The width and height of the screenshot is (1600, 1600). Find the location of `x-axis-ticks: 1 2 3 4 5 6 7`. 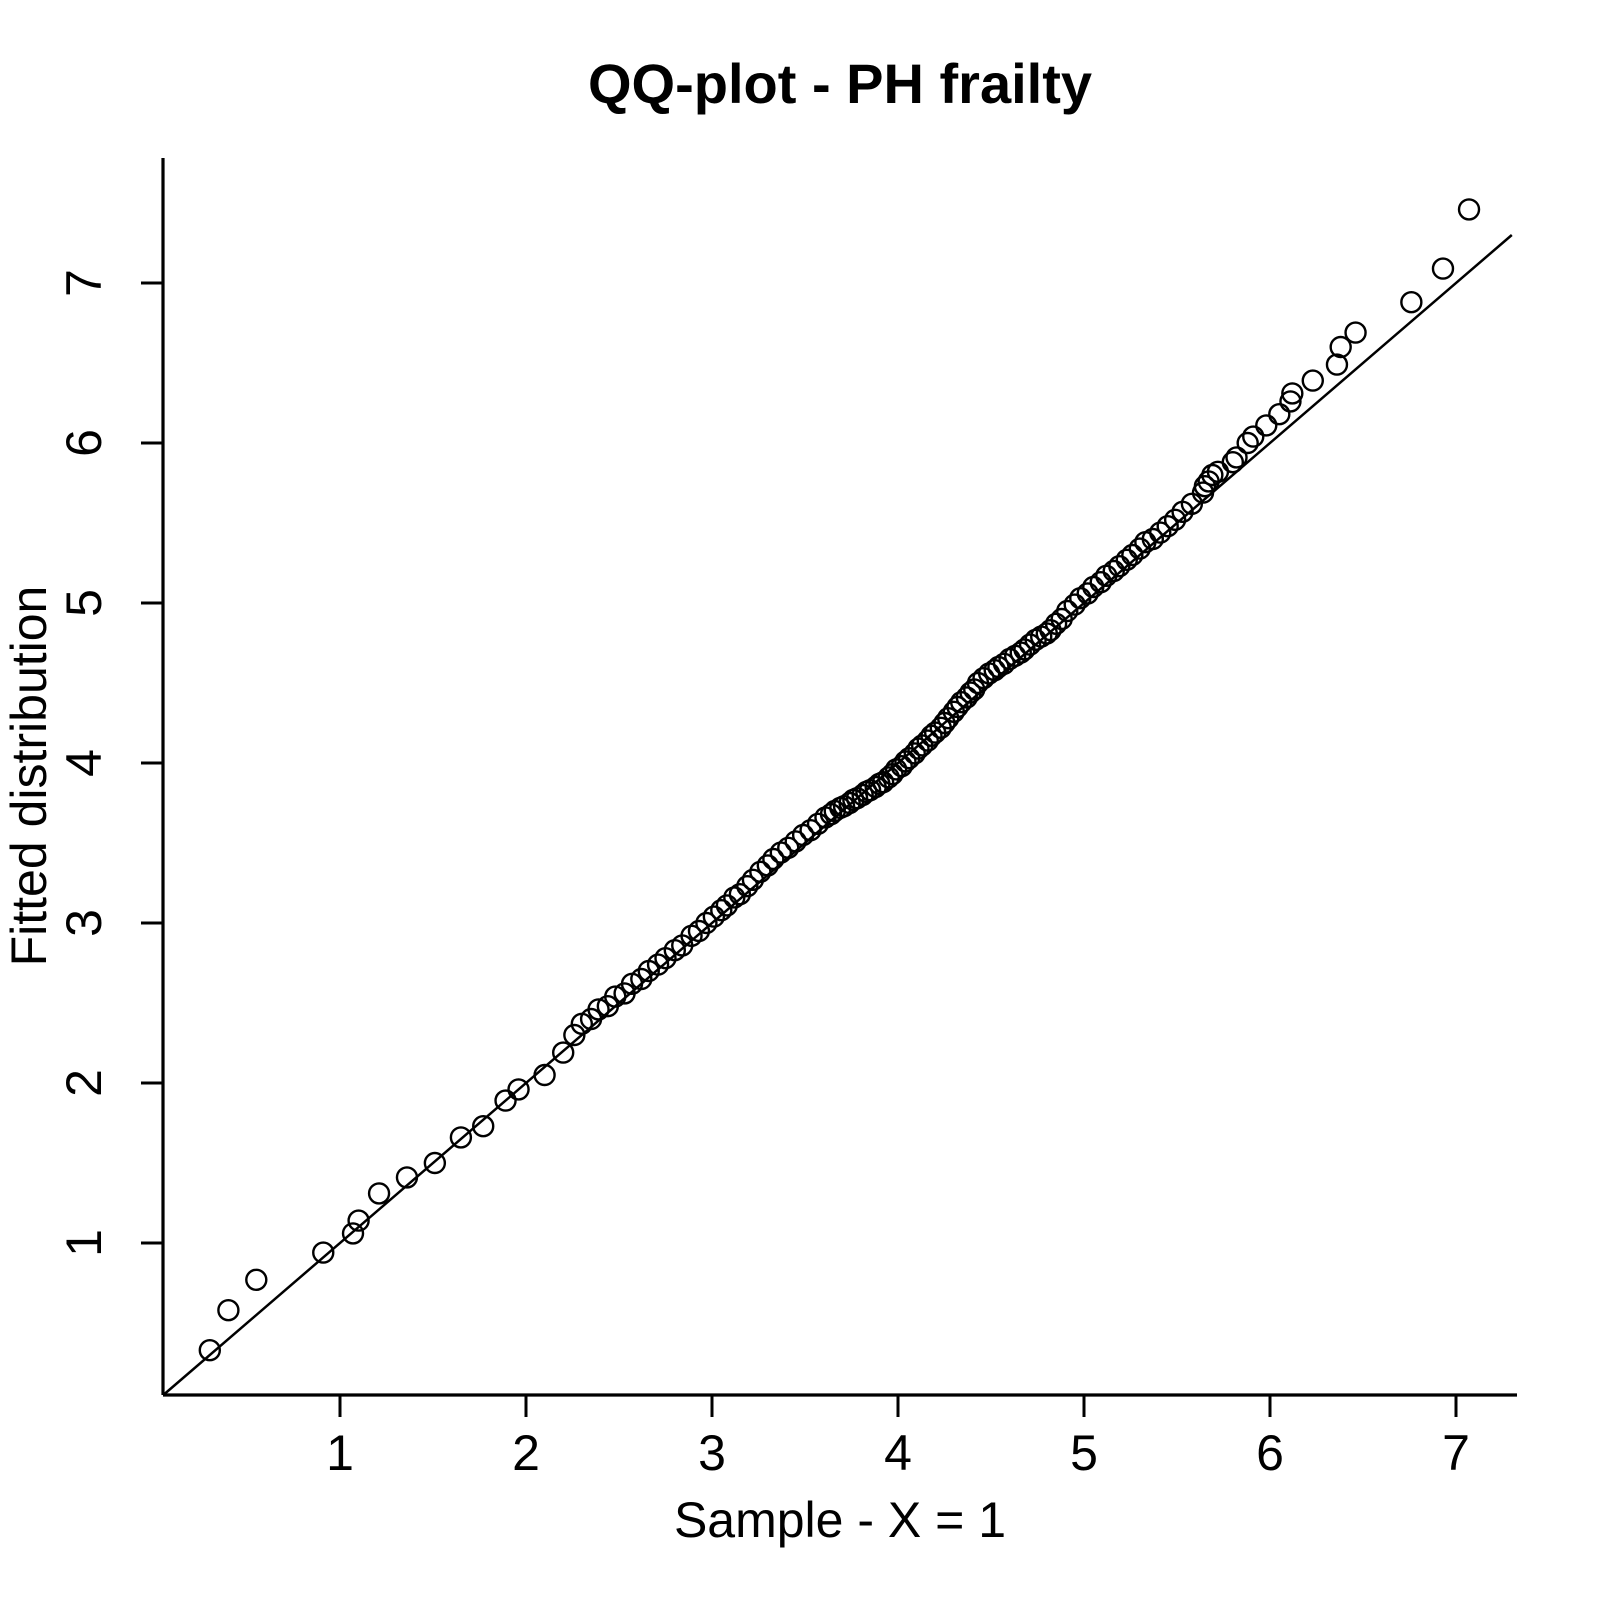

x-axis-ticks: 1 2 3 4 5 6 7 is located at coordinates (898, 1438).